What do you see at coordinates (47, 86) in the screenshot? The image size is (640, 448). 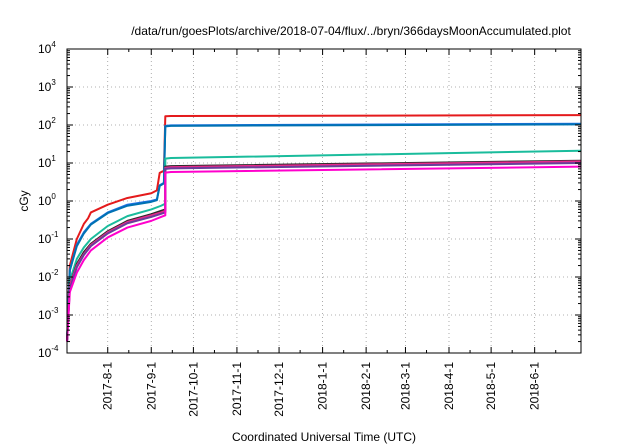 I see `y-tick-label: 10³` at bounding box center [47, 86].